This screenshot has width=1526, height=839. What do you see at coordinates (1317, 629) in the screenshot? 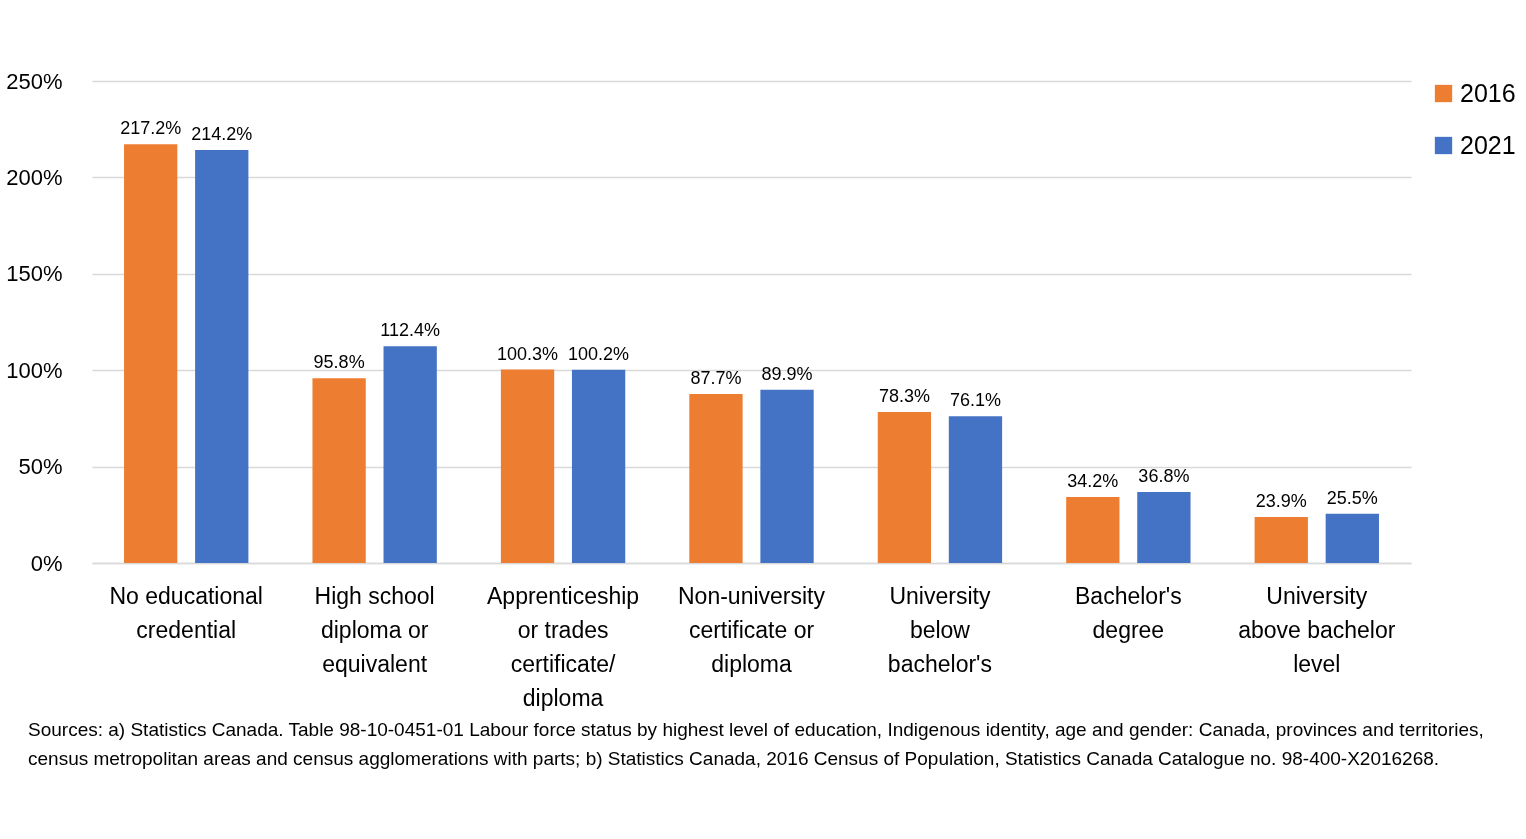
I see `x-tick-label: University above bachelor level` at bounding box center [1317, 629].